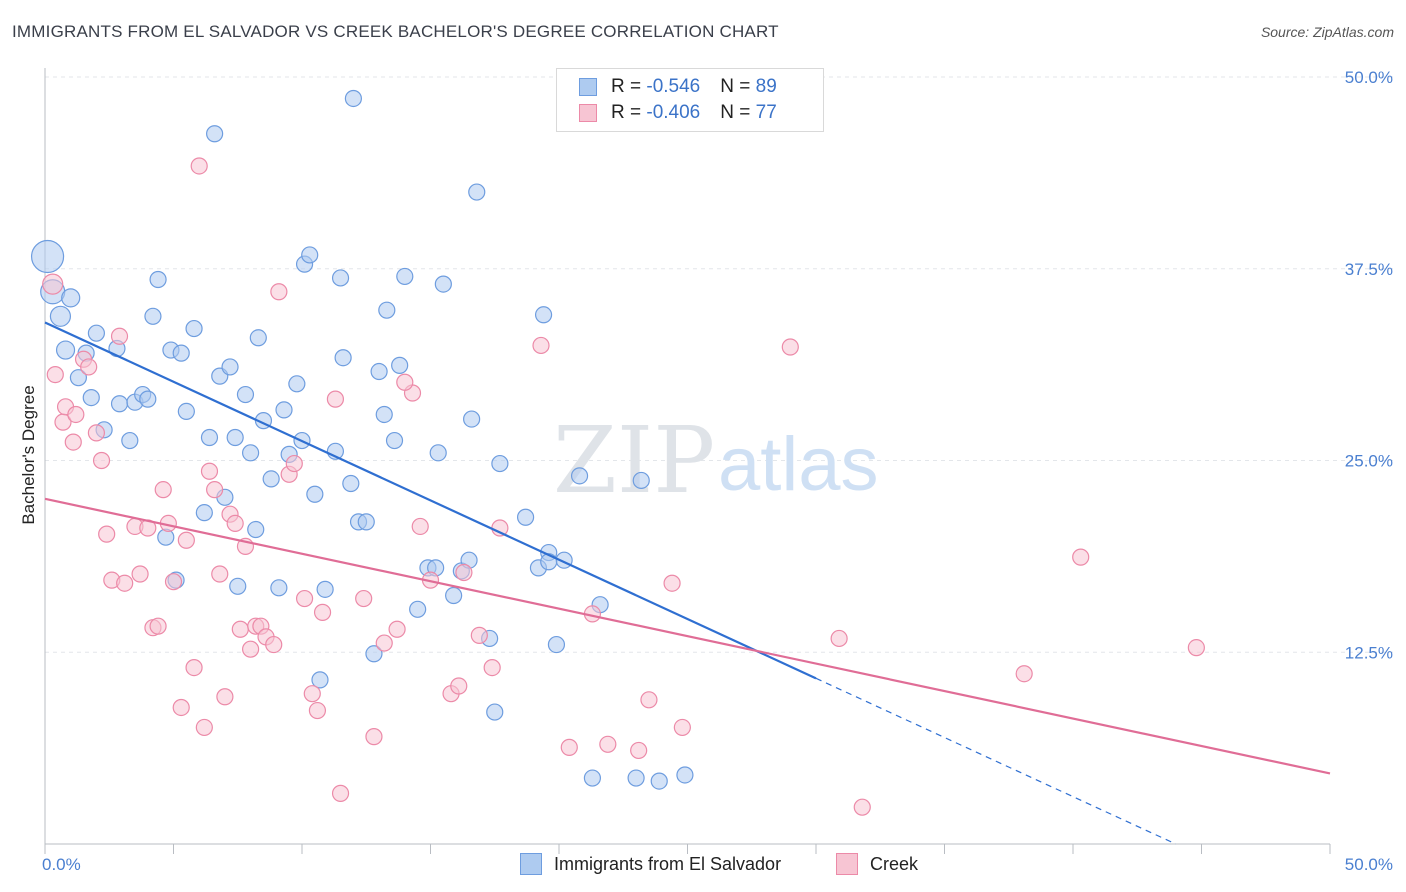  What do you see at coordinates (28, 454) in the screenshot?
I see `y-axis-label: Bachelor's Degree` at bounding box center [28, 454].